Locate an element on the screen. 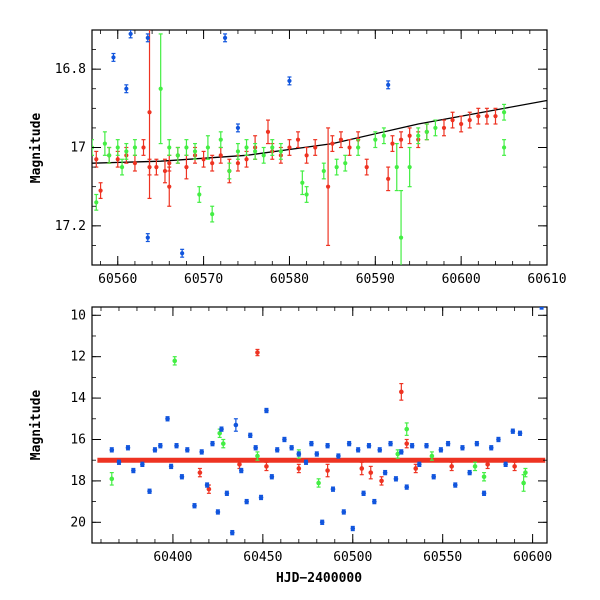  top-y-axis-label: Magnitude is located at coordinates (36, 148).